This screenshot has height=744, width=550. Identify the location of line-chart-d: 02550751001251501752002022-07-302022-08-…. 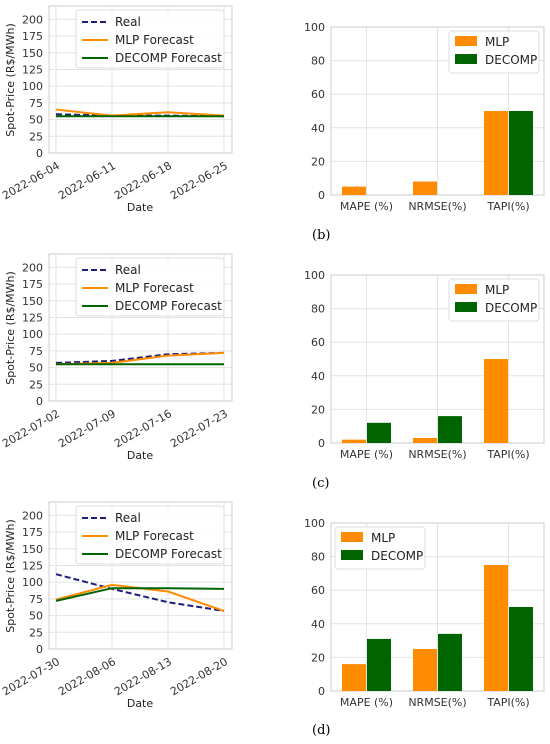
(116, 605).